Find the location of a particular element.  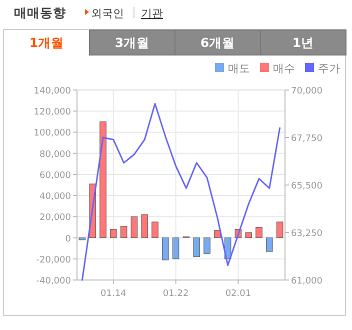

y2-tick-label: 63,250 is located at coordinates (307, 234).